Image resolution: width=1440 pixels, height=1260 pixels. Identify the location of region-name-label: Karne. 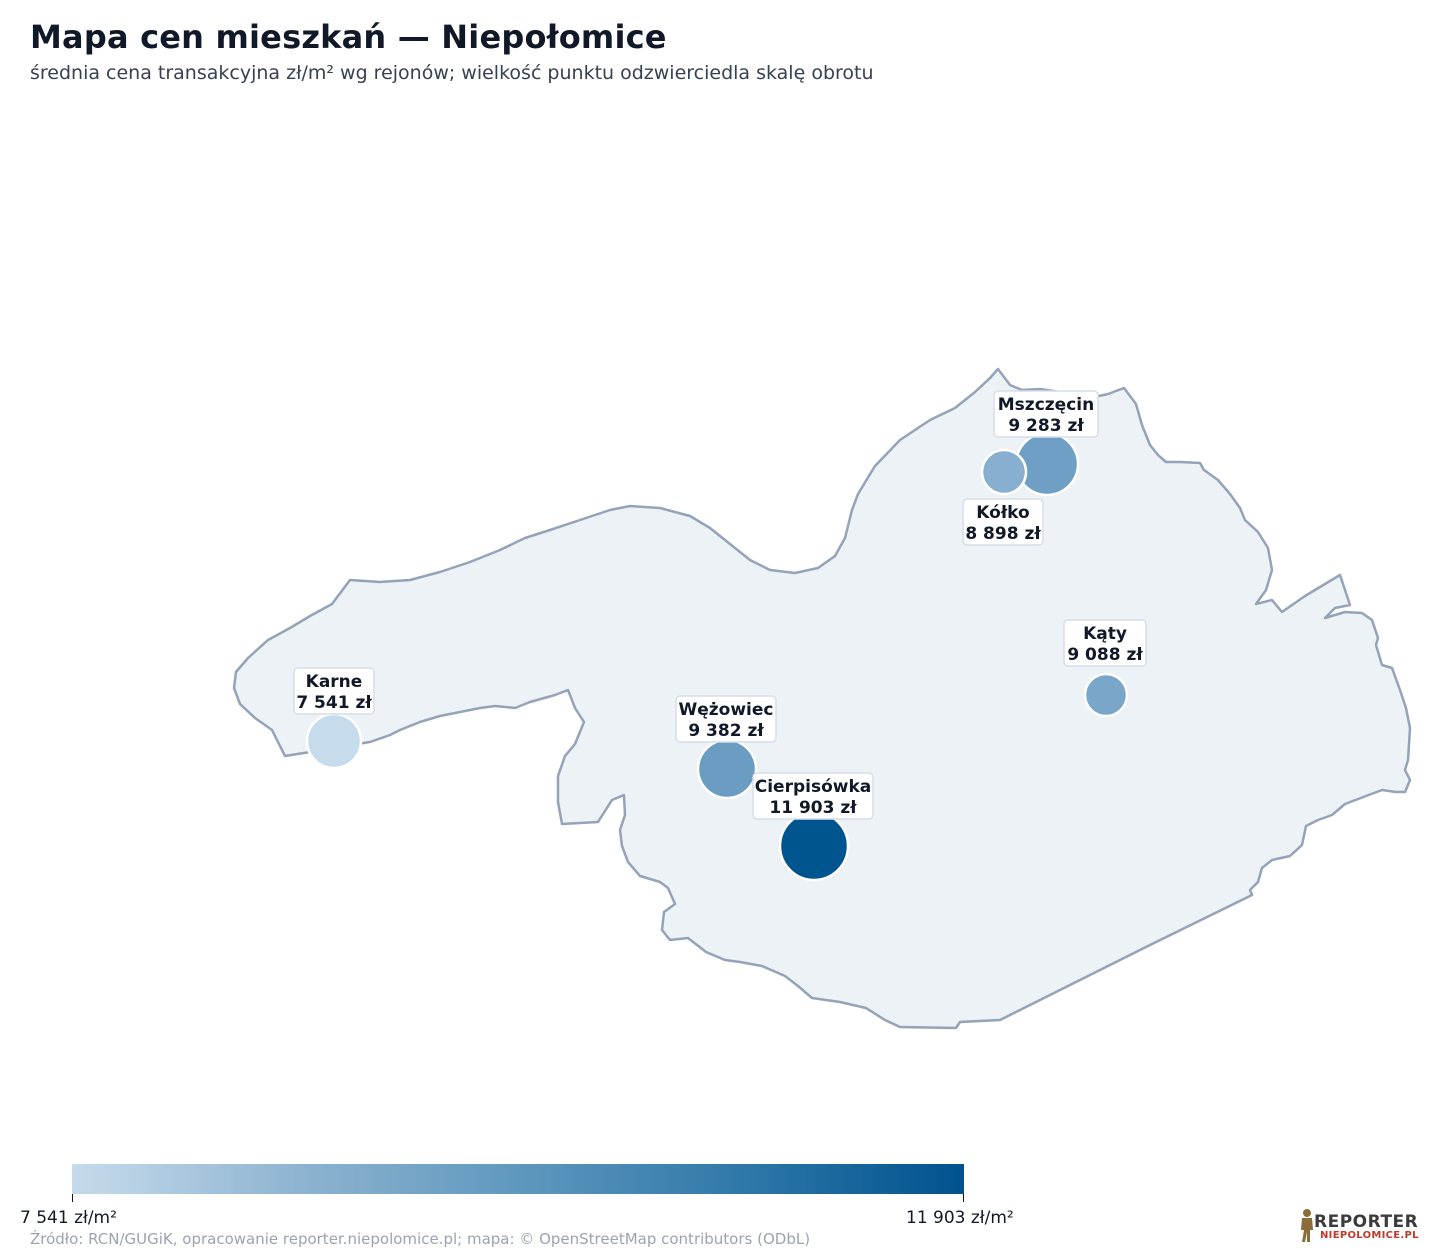
(334, 682).